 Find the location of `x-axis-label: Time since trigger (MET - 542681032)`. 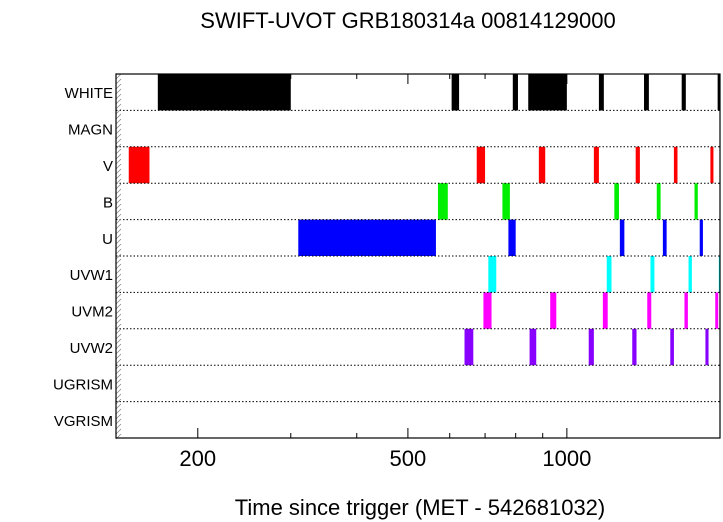

x-axis-label: Time since trigger (MET - 542681032) is located at coordinates (420, 507).